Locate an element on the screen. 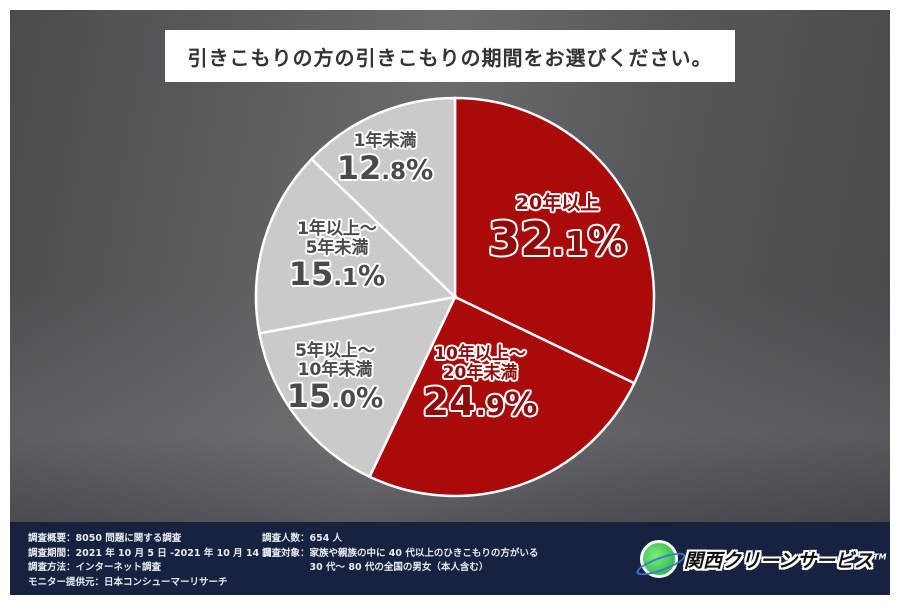 The image size is (900, 605). chart-title: 引きこもりの方の引きこもりの期間をお選びください。 is located at coordinates (450, 56).